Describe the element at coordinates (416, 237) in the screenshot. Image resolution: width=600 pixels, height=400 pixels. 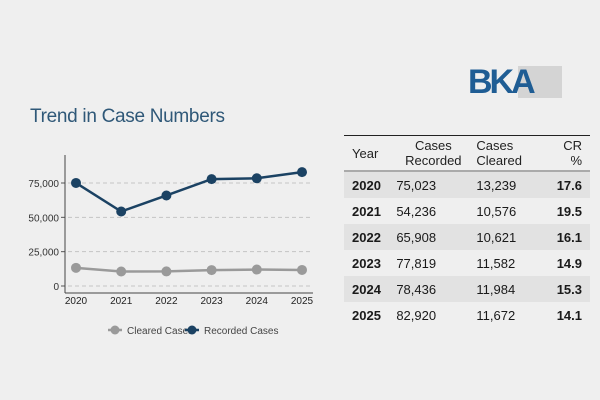
I see `cell-recorded: 65,908` at that location.